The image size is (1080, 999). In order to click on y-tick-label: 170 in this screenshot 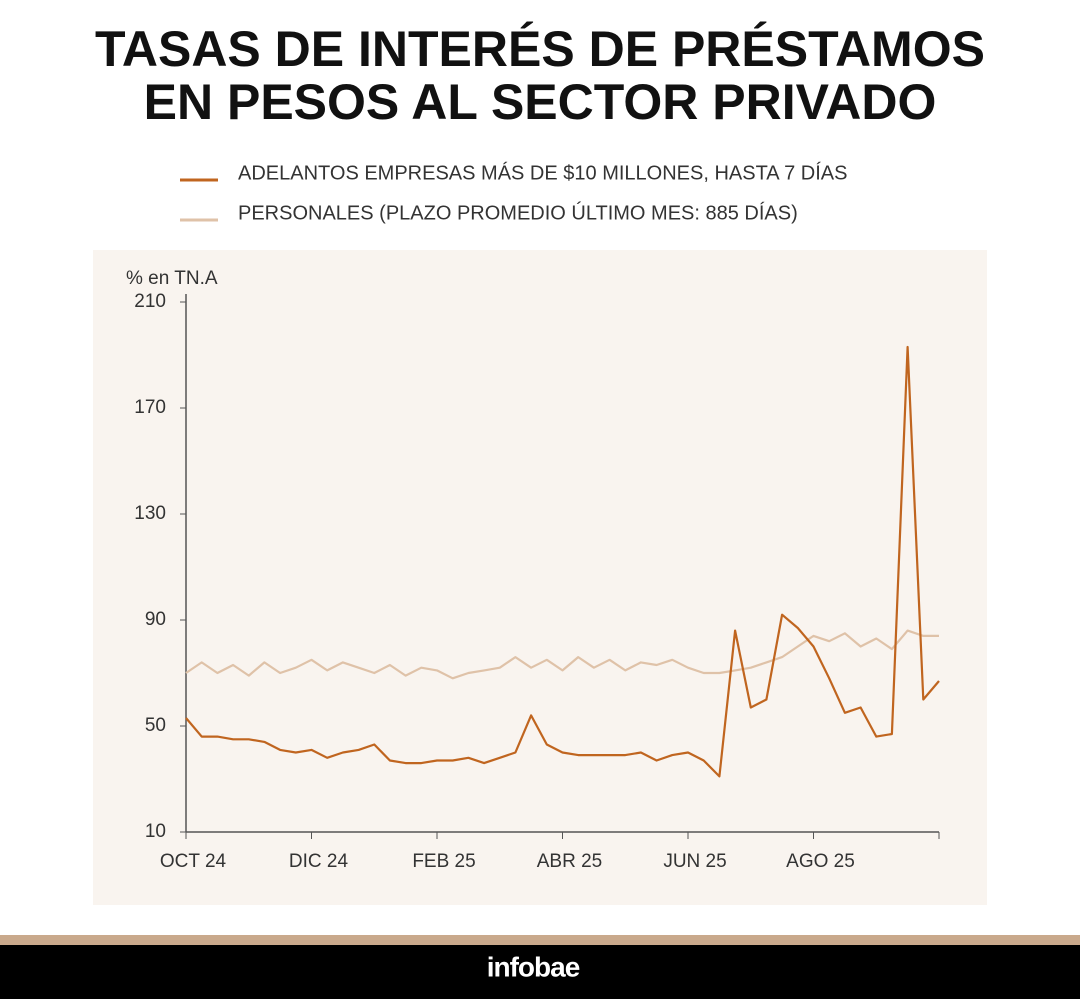, I will do `click(150, 407)`.